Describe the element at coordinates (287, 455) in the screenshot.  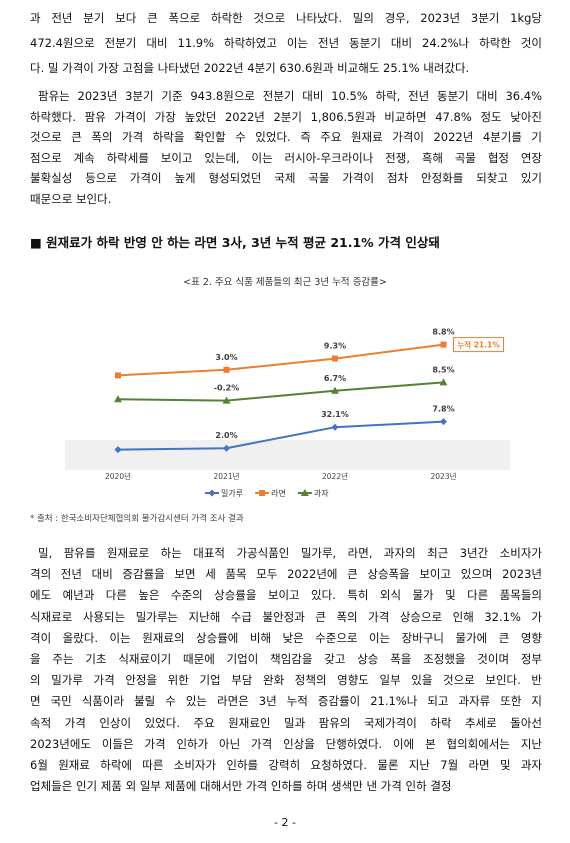
I see `axis-band` at that location.